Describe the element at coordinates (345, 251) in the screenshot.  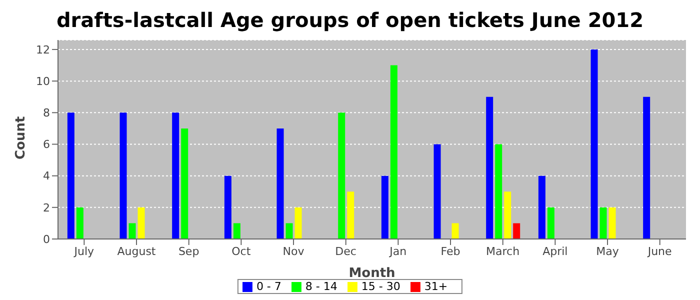
I see `x-tick-label: Dec` at that location.